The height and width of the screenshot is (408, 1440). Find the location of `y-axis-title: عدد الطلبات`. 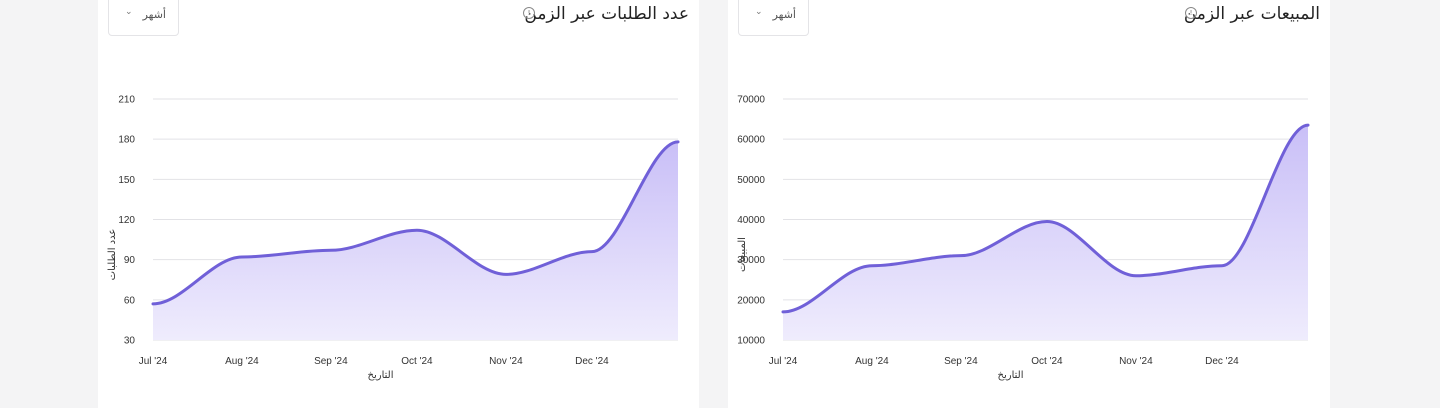

y-axis-title: عدد الطلبات is located at coordinates (112, 255).